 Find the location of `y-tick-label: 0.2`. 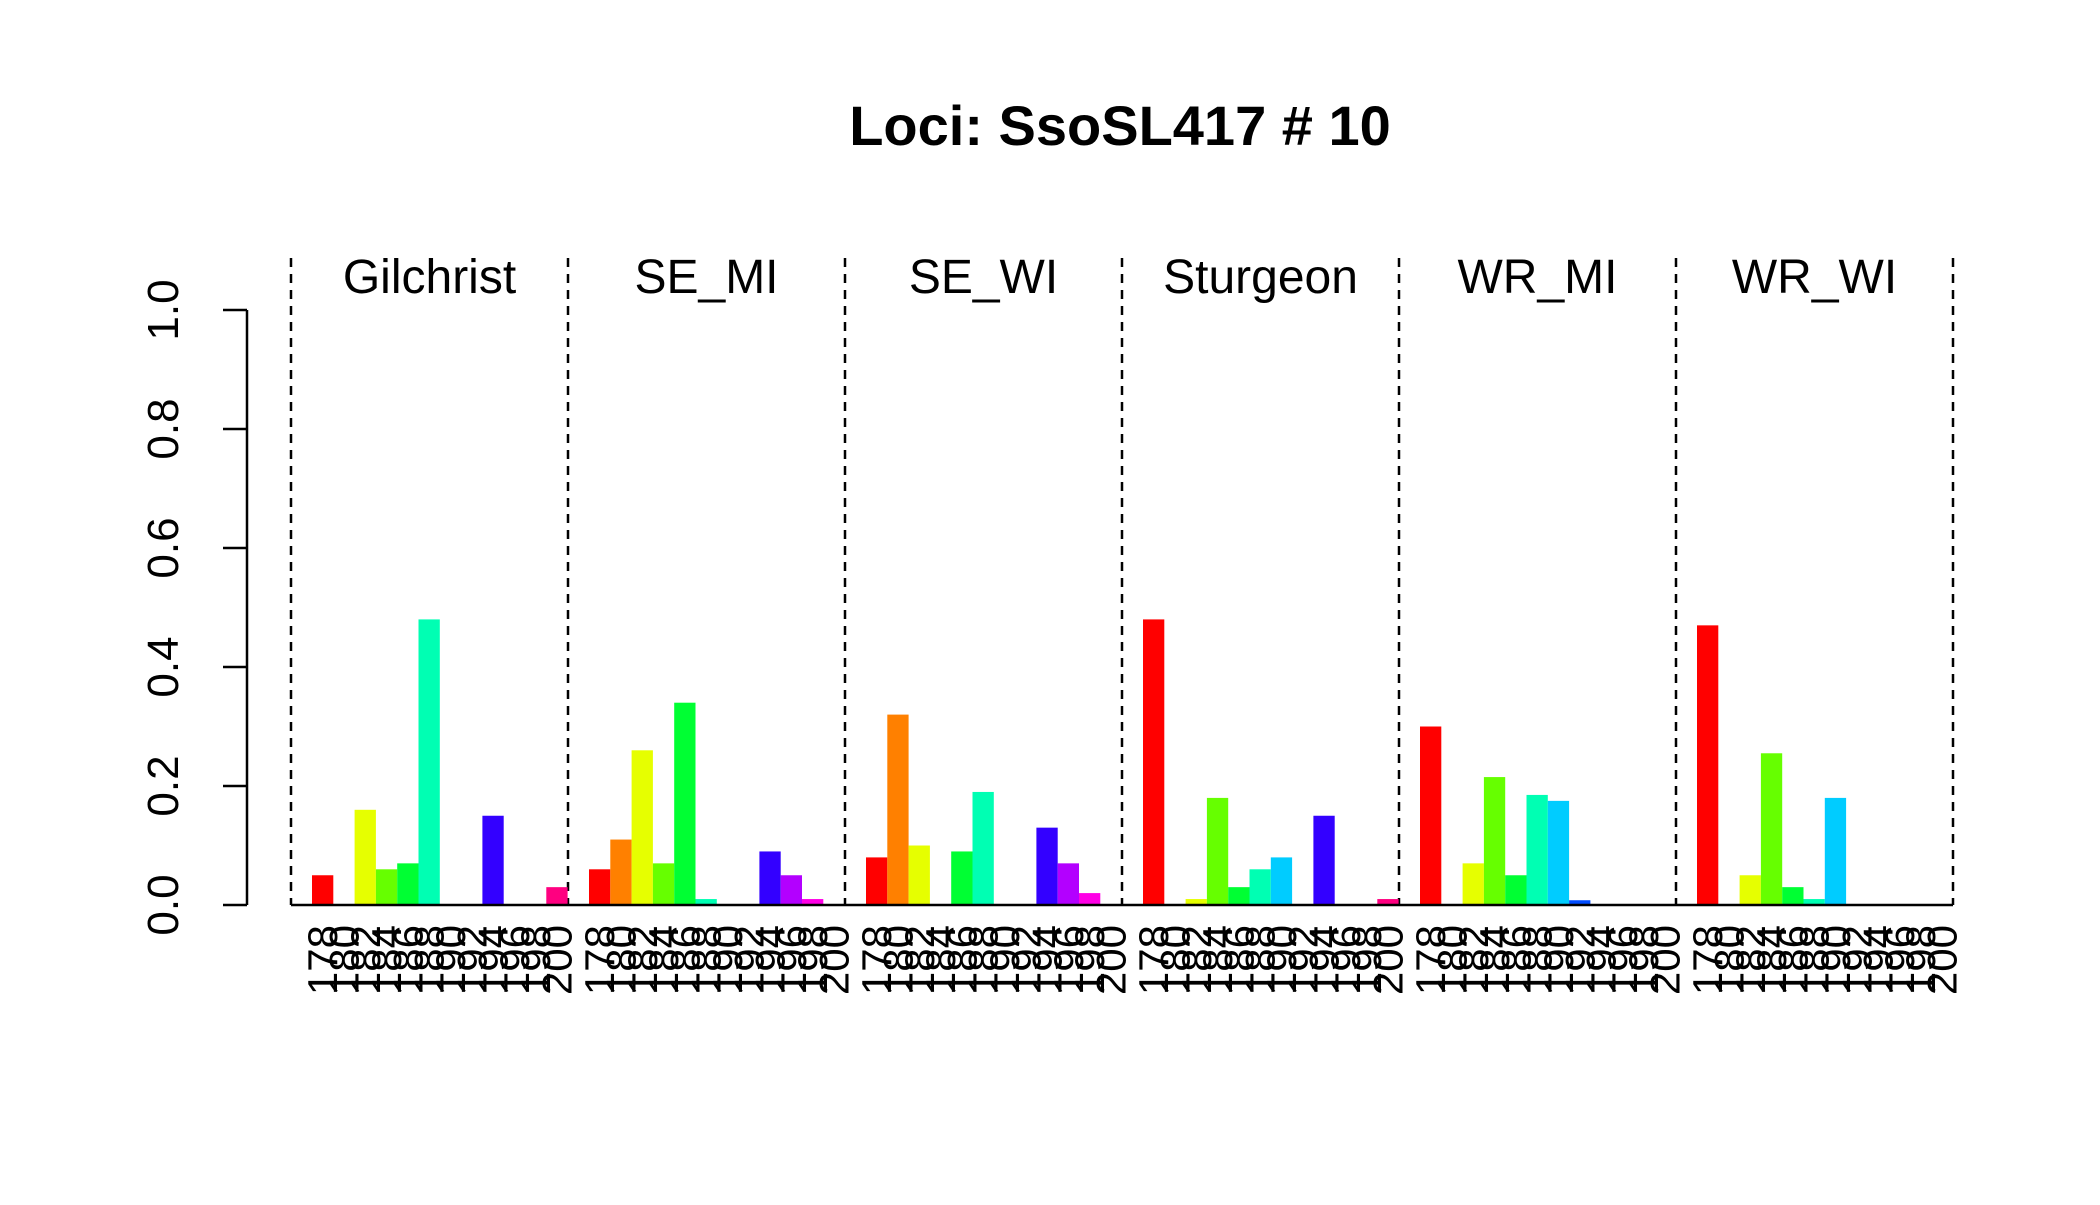

y-tick-label: 0.2 is located at coordinates (163, 785).